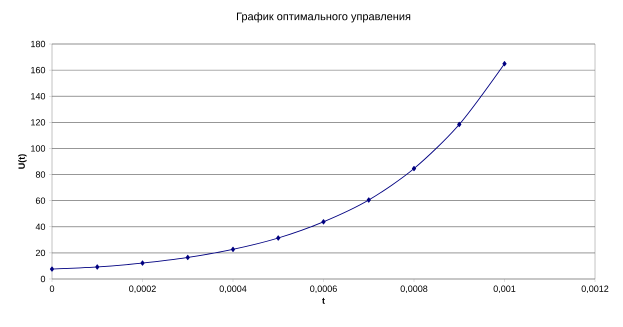 This screenshot has width=623, height=327. What do you see at coordinates (38, 122) in the screenshot?
I see `y-tick-label: 120` at bounding box center [38, 122].